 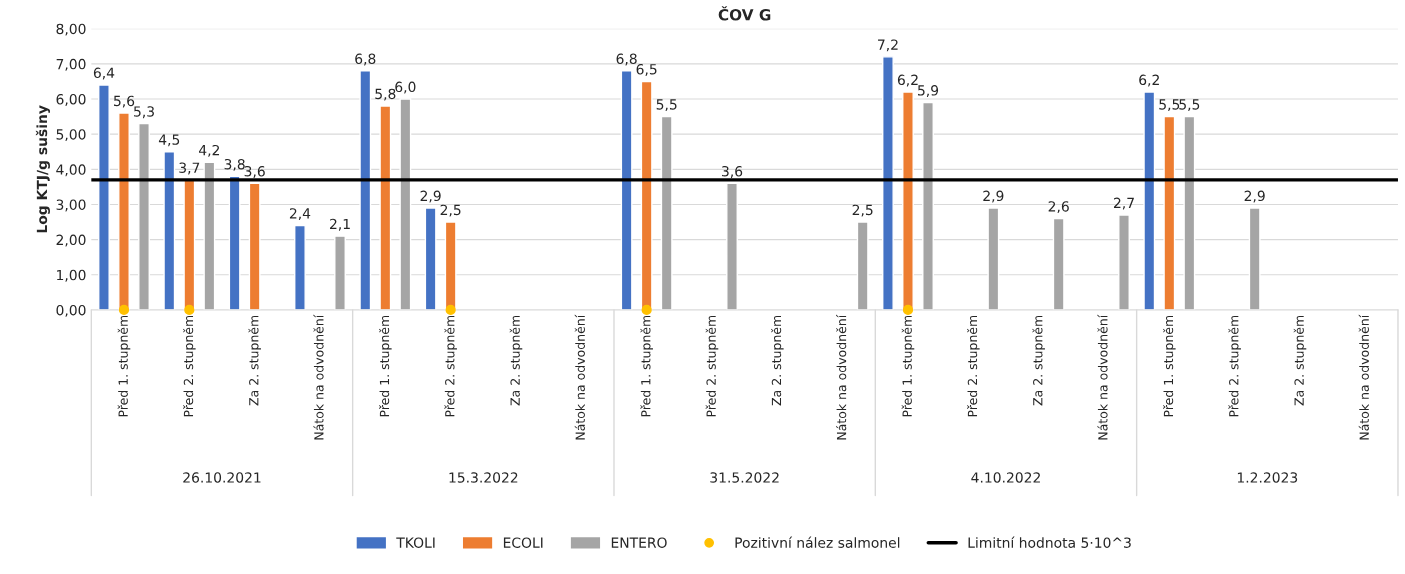 I want to click on data-label: 2,6, so click(x=1058, y=207).